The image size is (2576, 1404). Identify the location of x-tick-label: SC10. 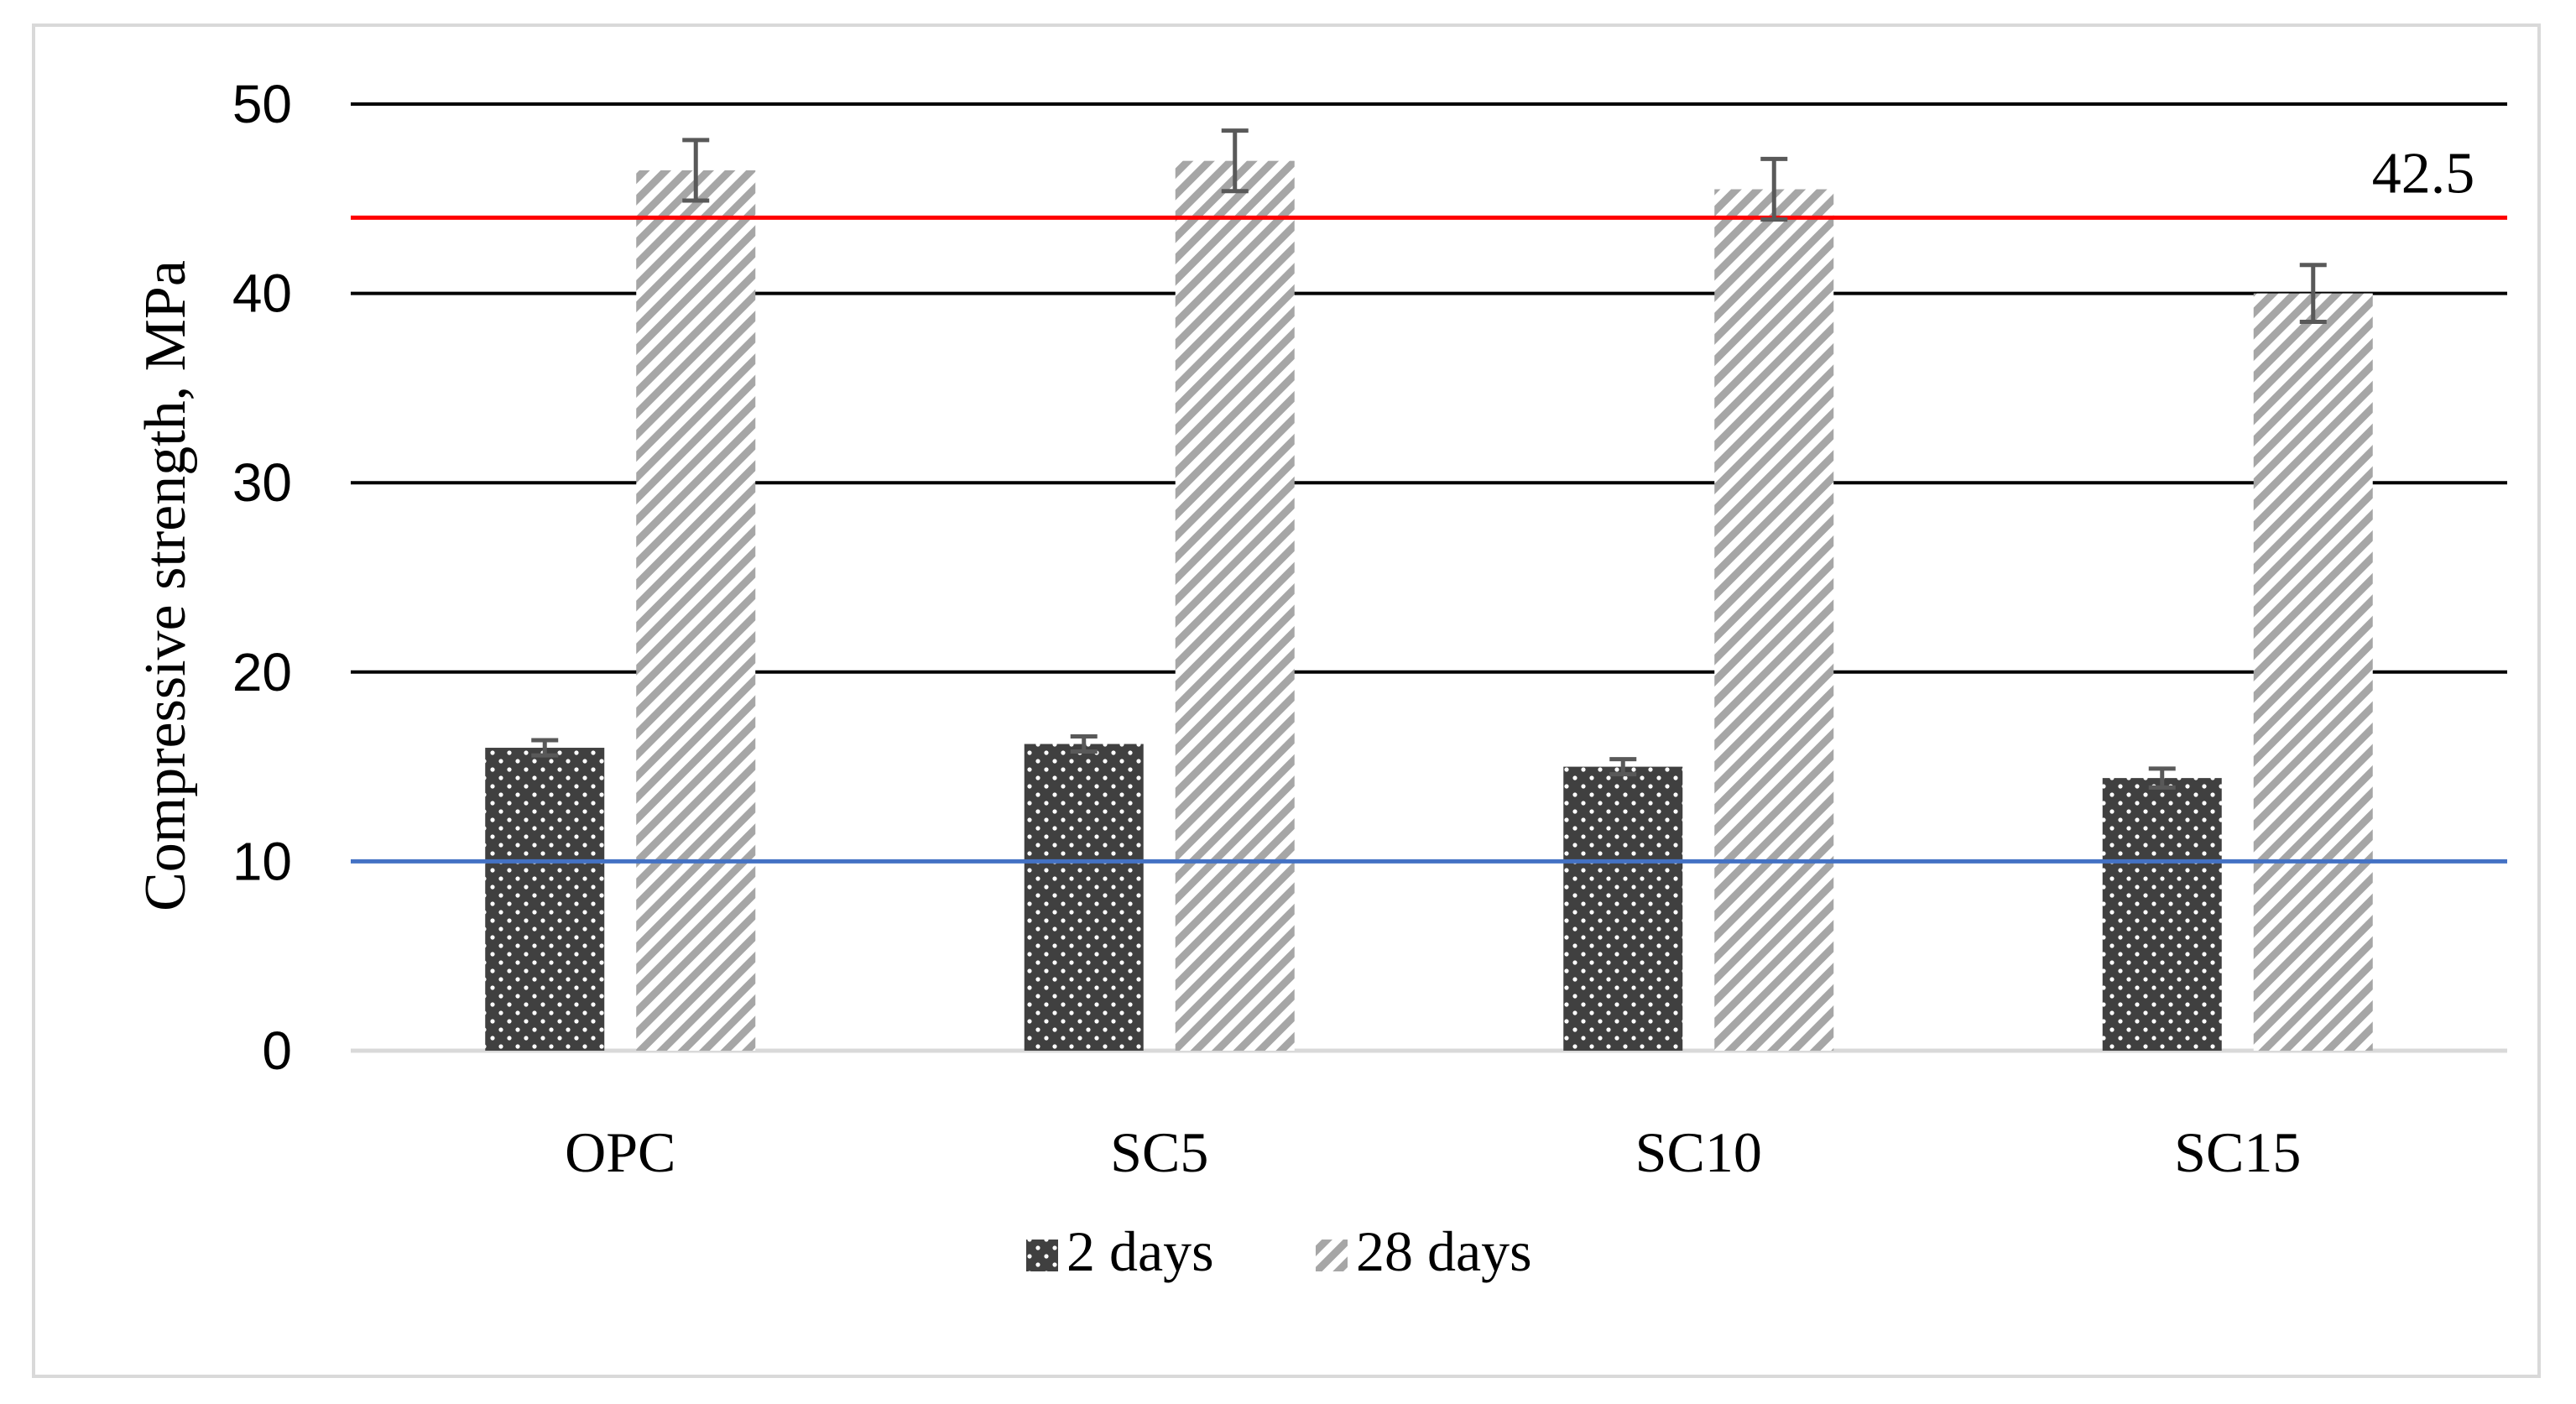
(1698, 1152).